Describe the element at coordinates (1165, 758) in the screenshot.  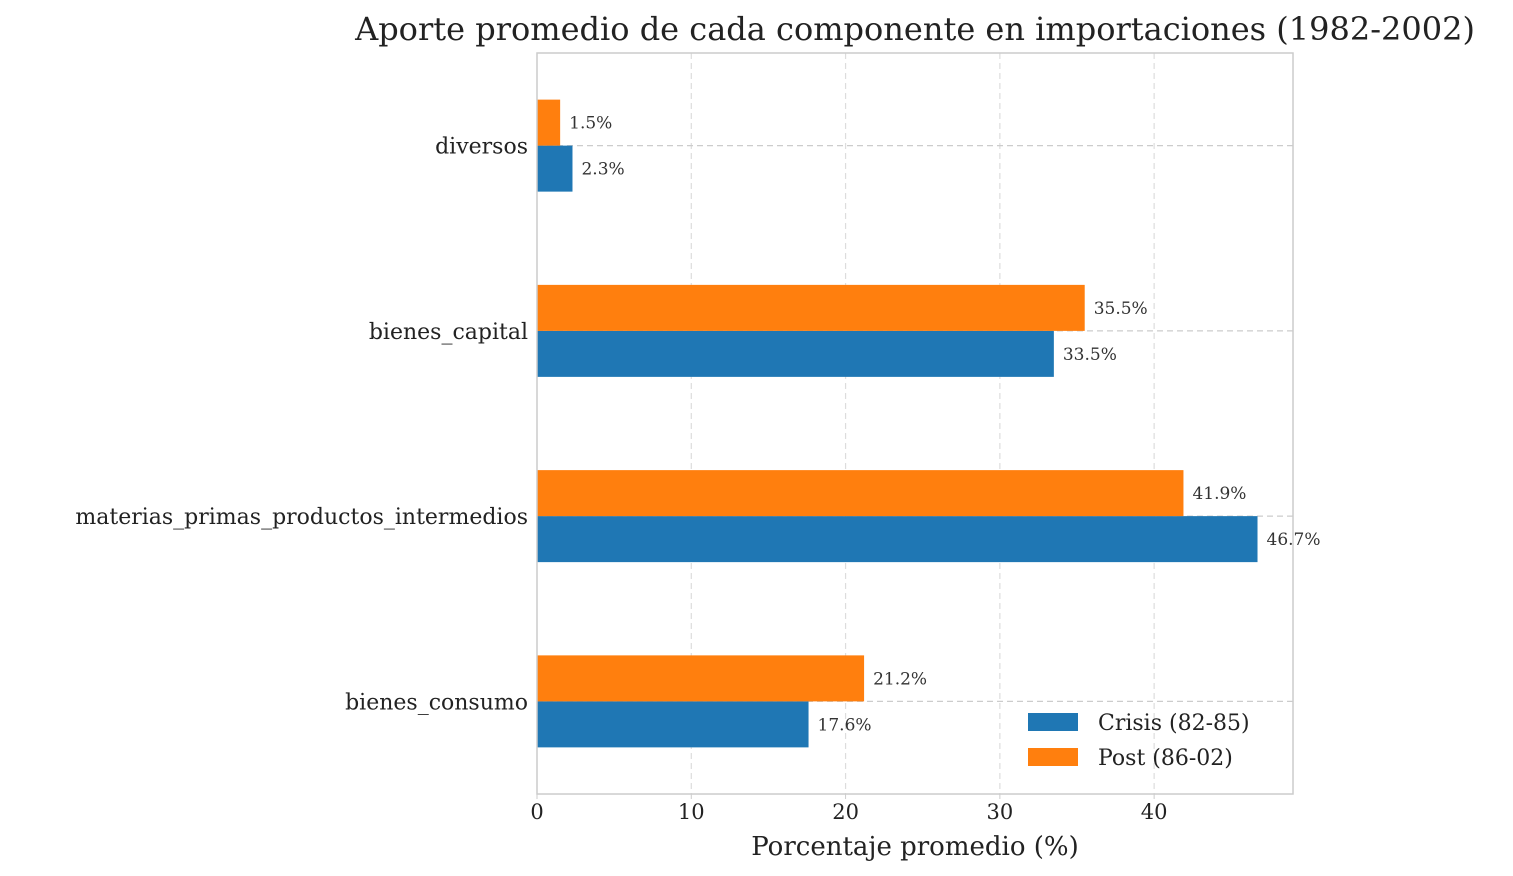
I see `legend-label: Post (86-02)` at that location.